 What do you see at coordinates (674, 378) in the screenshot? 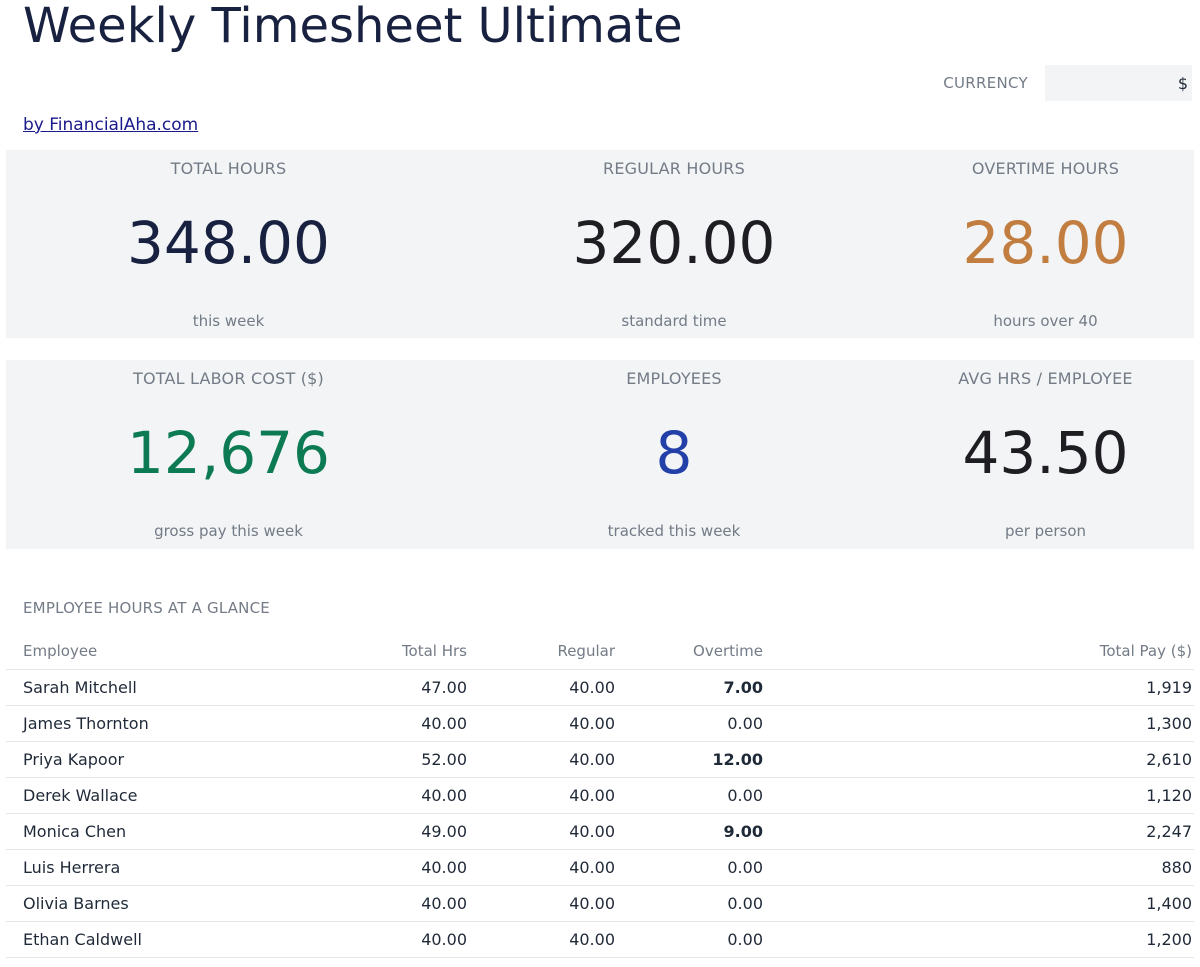
I see `kpi-label: EMPLOYEES` at bounding box center [674, 378].